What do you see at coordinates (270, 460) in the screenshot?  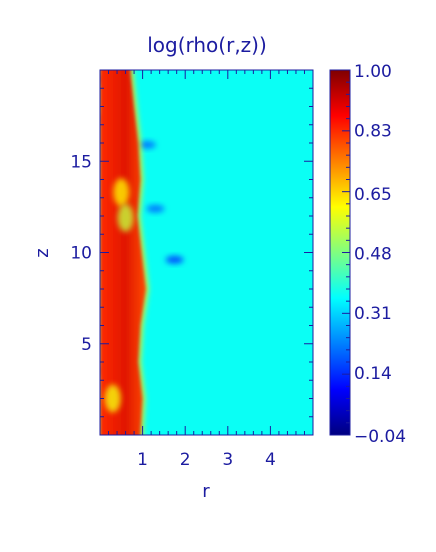 I see `x-tick-label: 4` at bounding box center [270, 460].